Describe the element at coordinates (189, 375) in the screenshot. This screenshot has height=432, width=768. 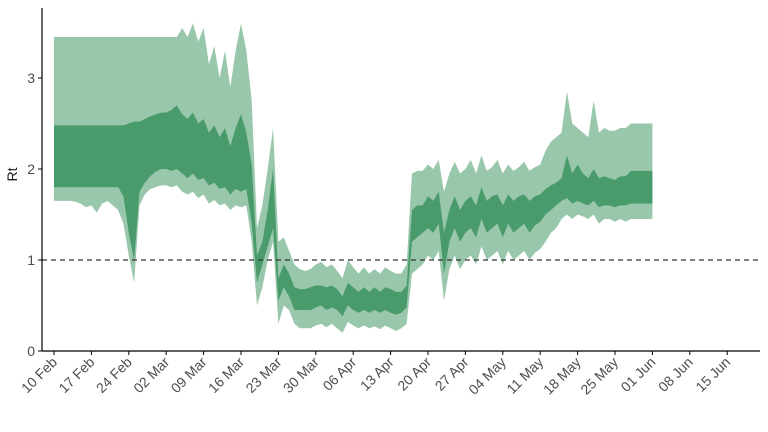
I see `x-tick-label: 09 Mar` at that location.